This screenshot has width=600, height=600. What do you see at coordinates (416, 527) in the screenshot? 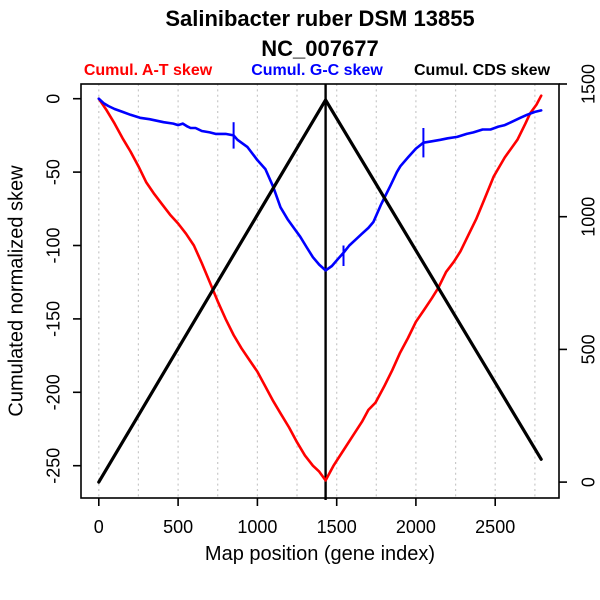
I see `x-tick-label: 2000` at bounding box center [416, 527].